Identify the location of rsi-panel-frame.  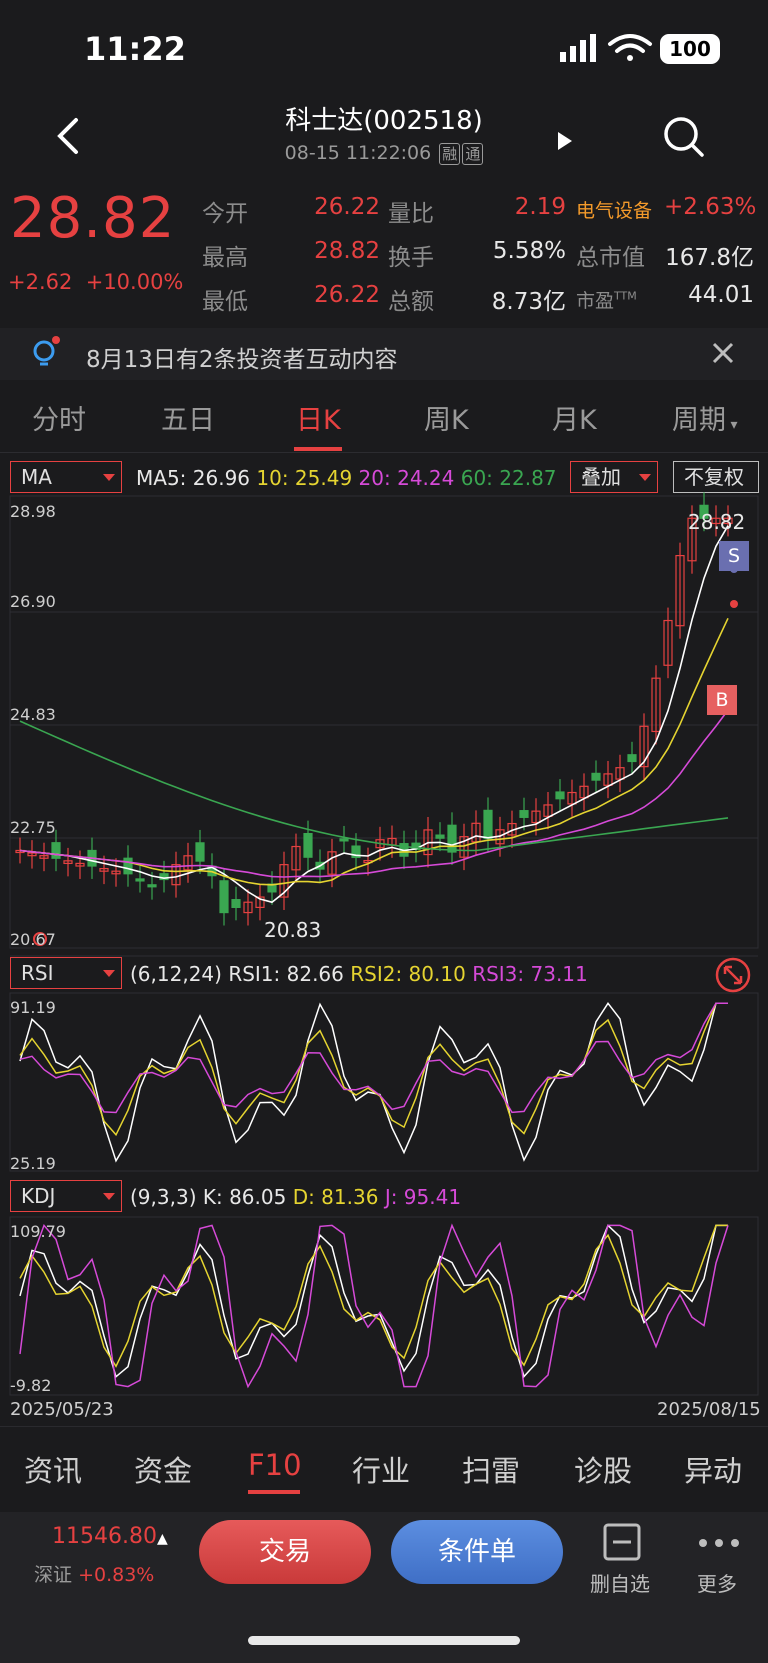
(384, 1082).